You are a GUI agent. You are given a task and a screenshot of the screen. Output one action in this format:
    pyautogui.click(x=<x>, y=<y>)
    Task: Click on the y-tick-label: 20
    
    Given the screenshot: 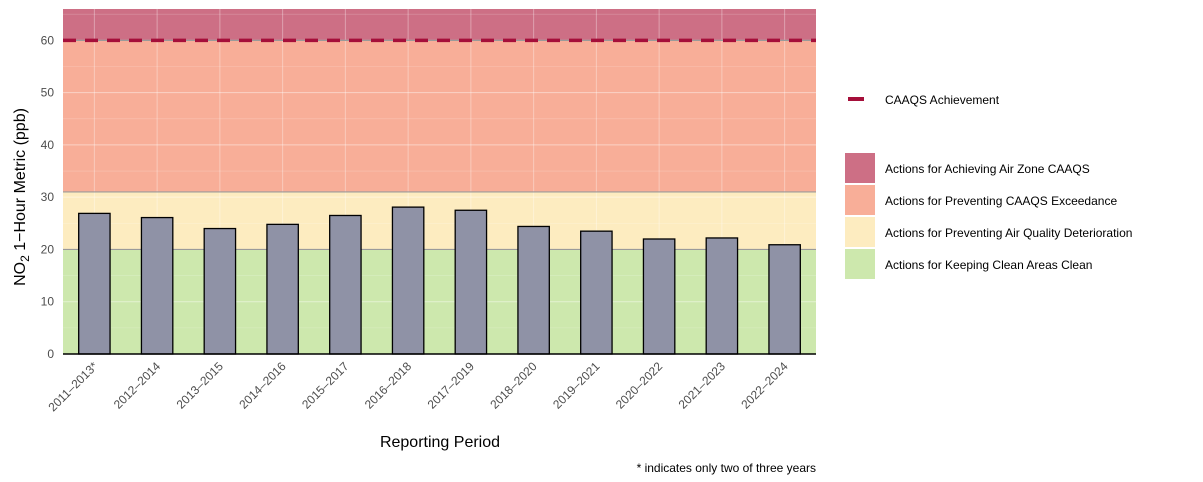 What is the action you would take?
    pyautogui.click(x=48, y=249)
    